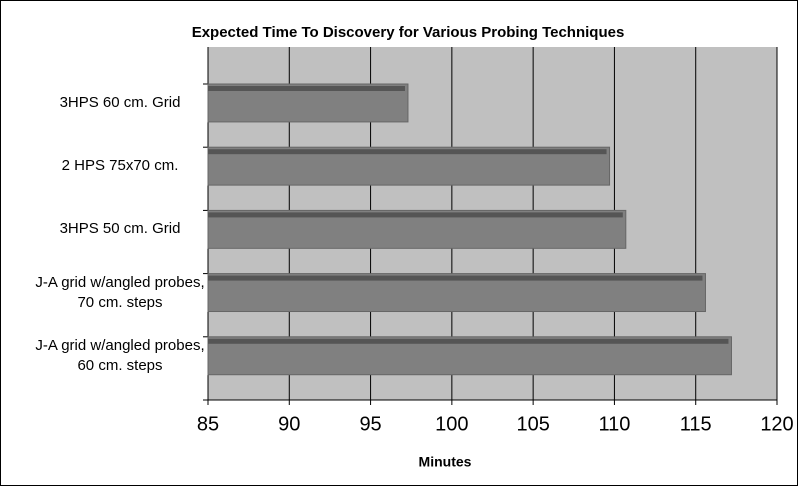 The height and width of the screenshot is (487, 799). What do you see at coordinates (445, 462) in the screenshot?
I see `x-axis-label: Minutes` at bounding box center [445, 462].